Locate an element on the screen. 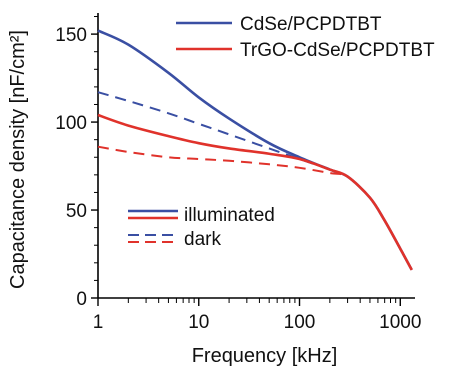 Image resolution: width=459 pixels, height=371 pixels. legend-style-label: dark is located at coordinates (202, 239).